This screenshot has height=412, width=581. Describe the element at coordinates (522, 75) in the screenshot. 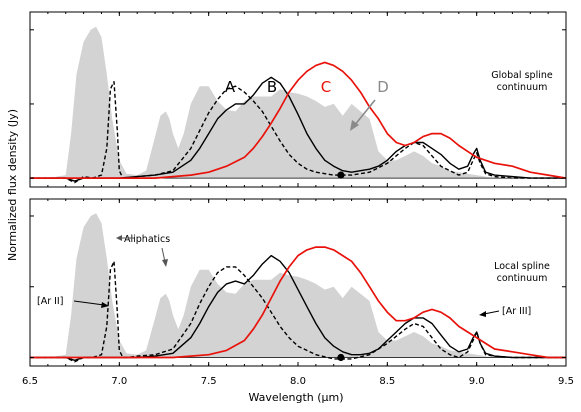

I see `annotation-line: Global spline` at that location.